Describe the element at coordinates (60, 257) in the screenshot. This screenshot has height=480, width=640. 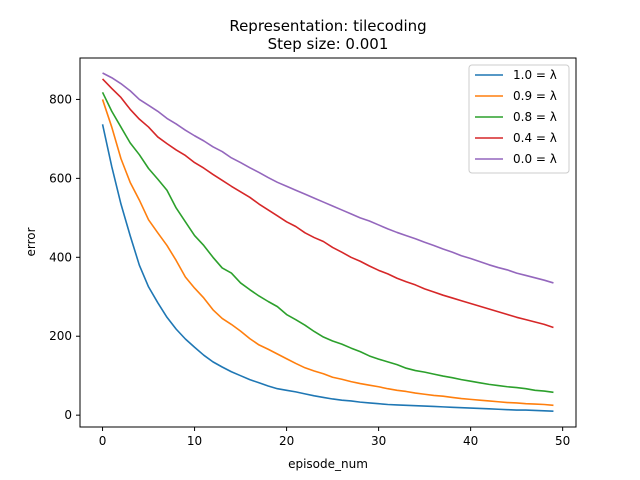
I see `y-tick-label: 400` at that location.